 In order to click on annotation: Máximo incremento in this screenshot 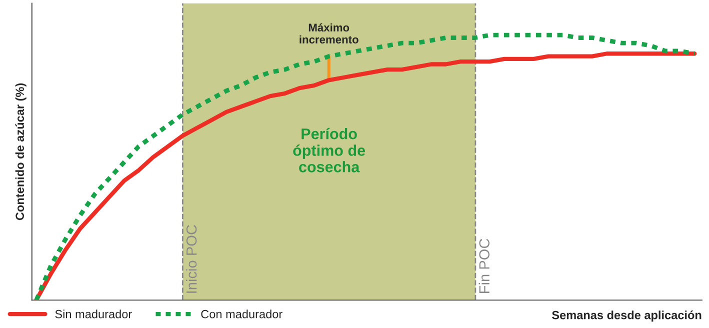, I will do `click(329, 33)`.